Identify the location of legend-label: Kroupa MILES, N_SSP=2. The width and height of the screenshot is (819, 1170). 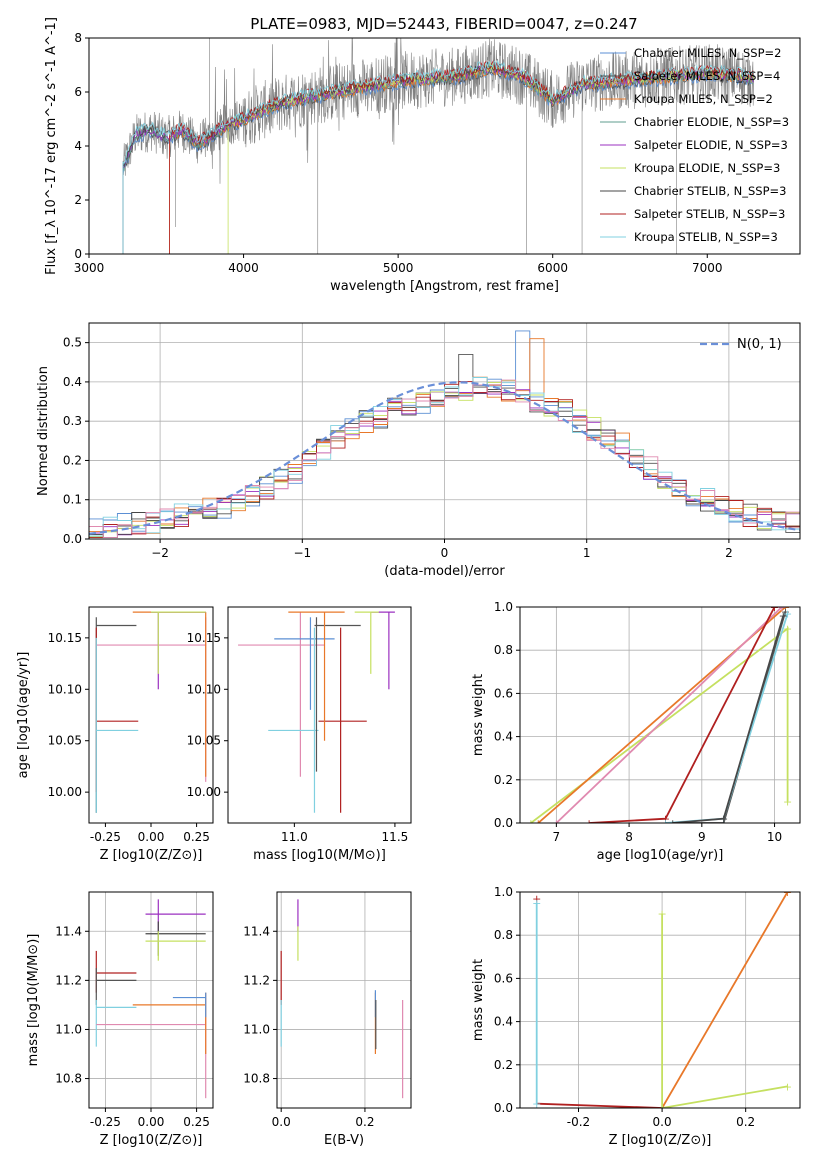
(703, 99).